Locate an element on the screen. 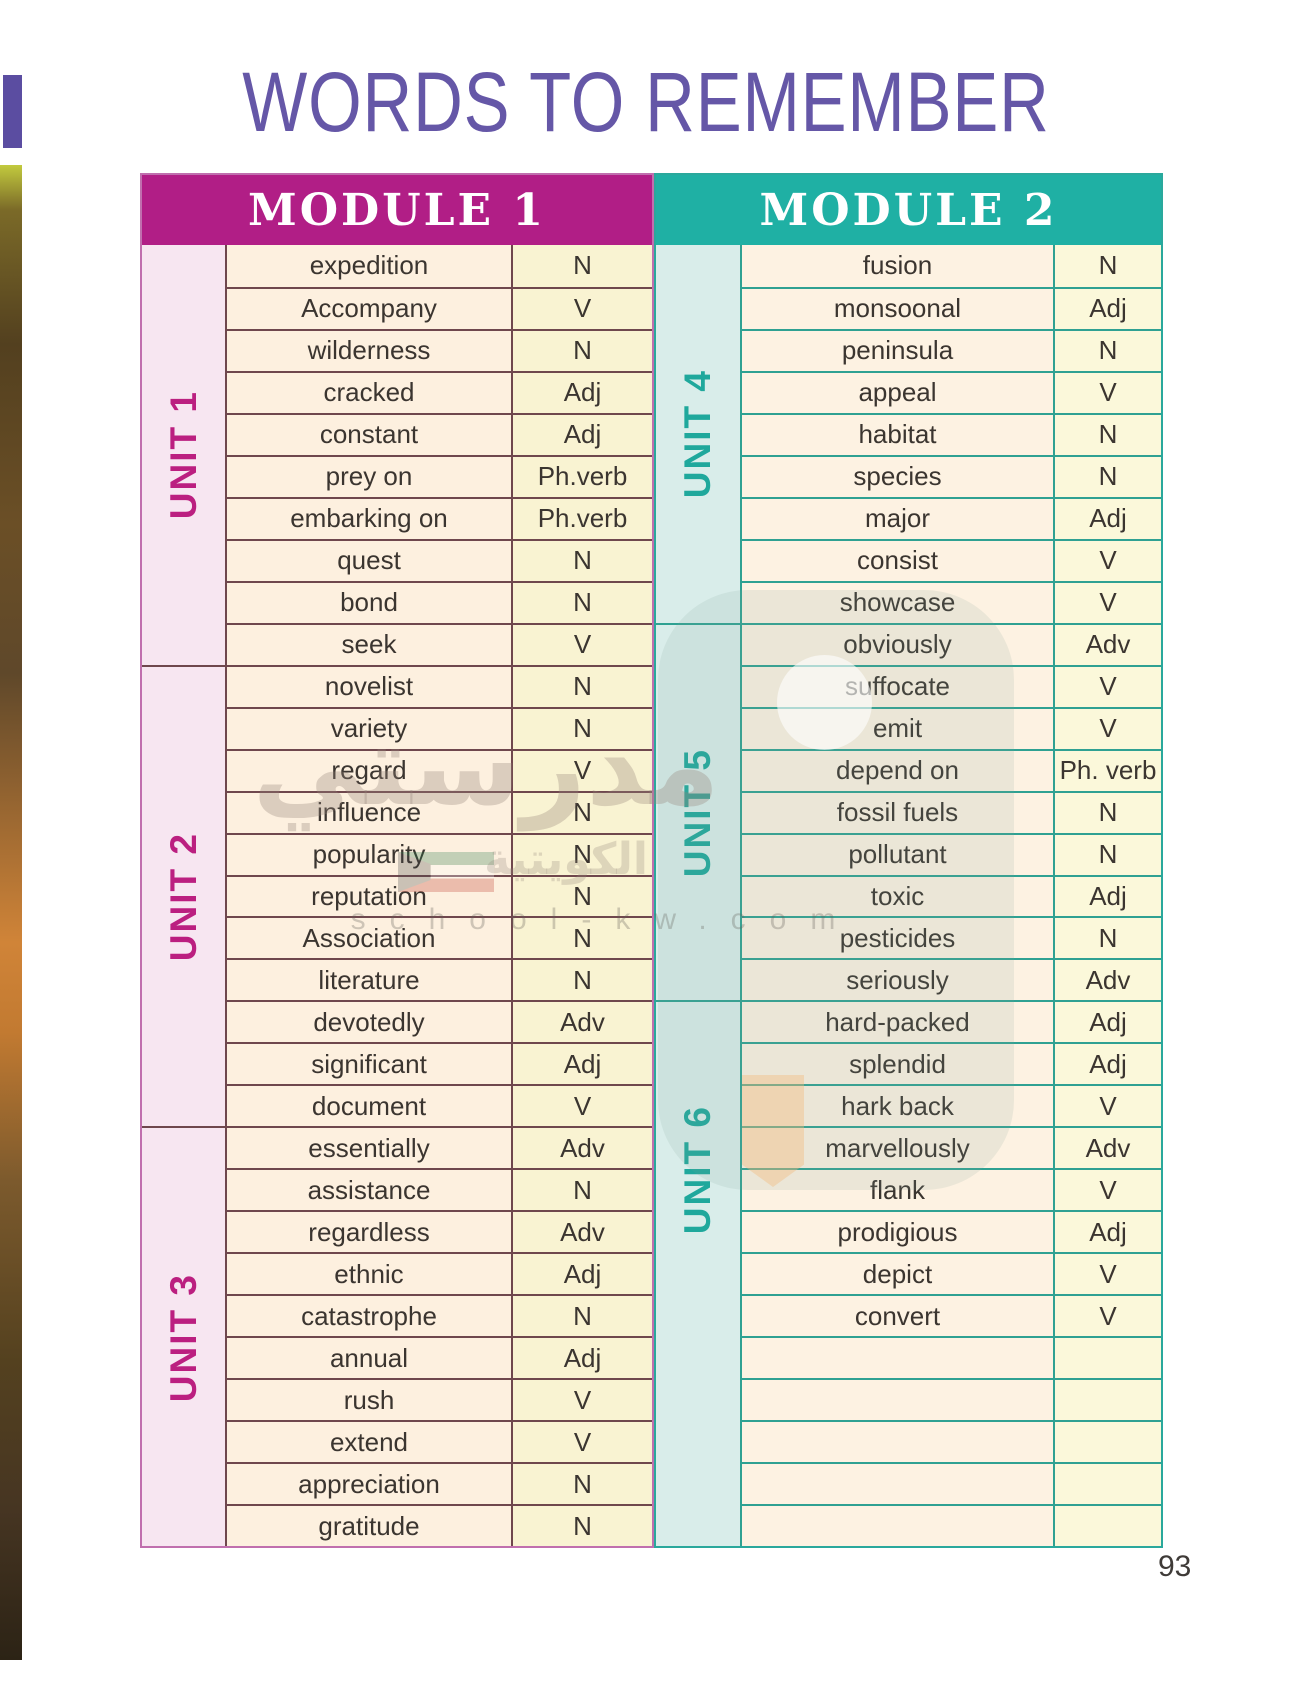 The image size is (1292, 1685). word-cell: hard-packed is located at coordinates (896, 1021).